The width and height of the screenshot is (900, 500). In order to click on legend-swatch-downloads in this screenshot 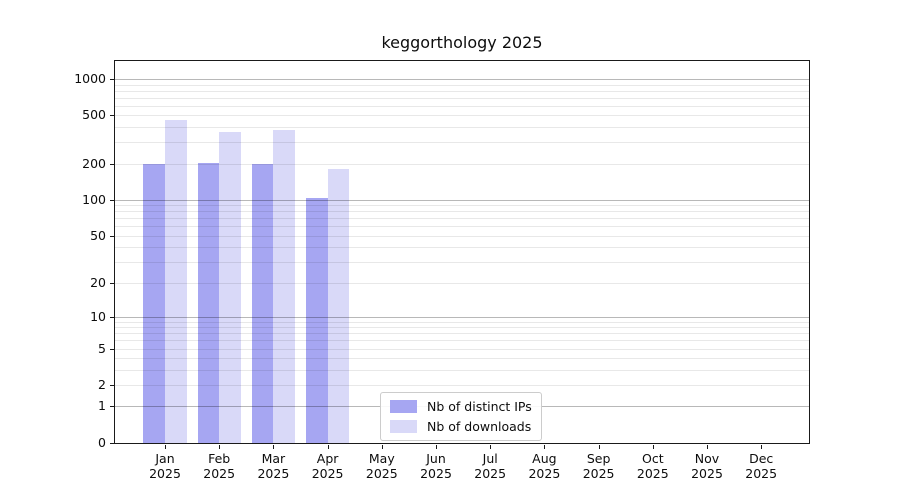, I will do `click(403, 426)`.